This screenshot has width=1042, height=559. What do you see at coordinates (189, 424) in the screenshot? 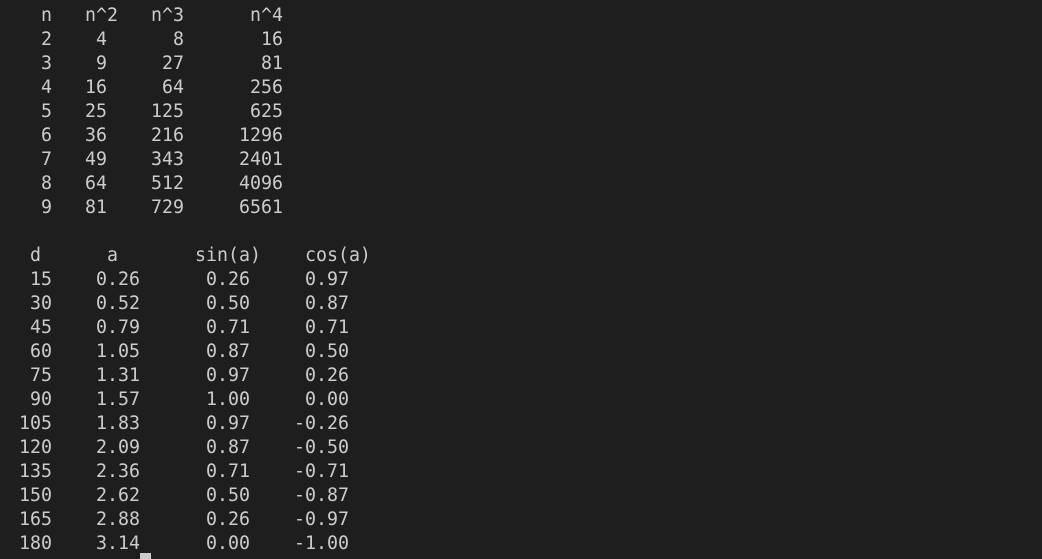
I see `trig-row: 105 1.83 0.97 -0.26` at bounding box center [189, 424].